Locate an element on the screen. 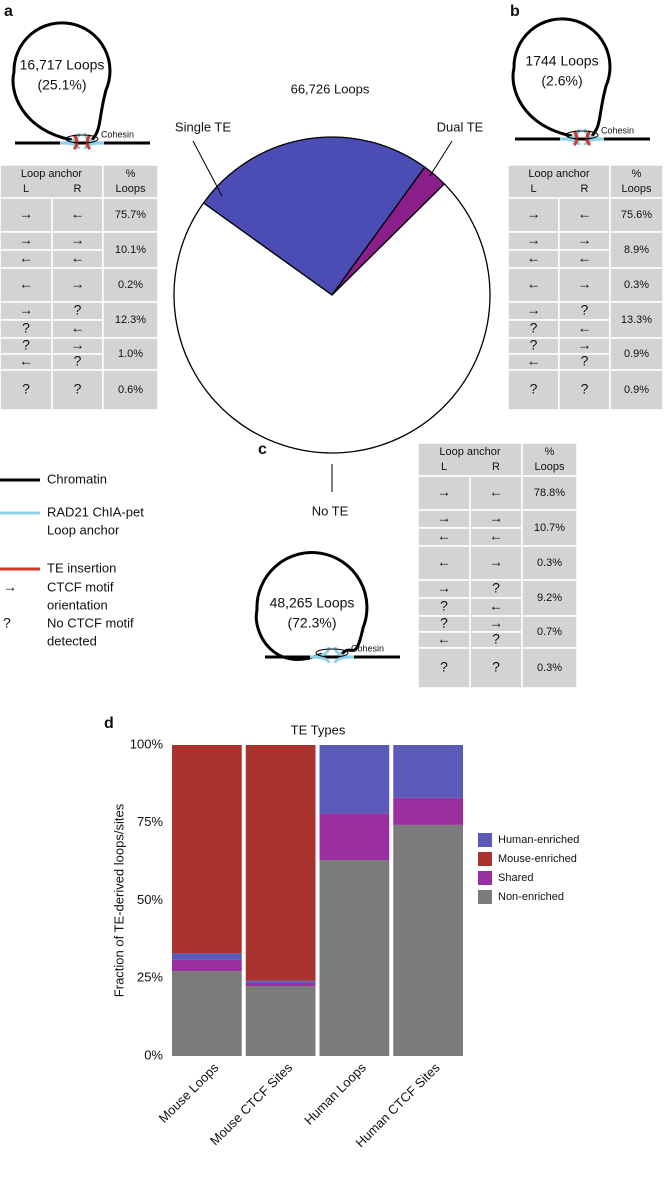  slice-label: Dual TE is located at coordinates (460, 126).